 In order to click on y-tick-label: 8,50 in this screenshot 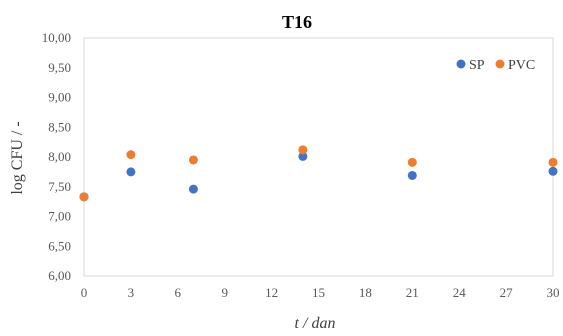, I will do `click(59, 126)`.